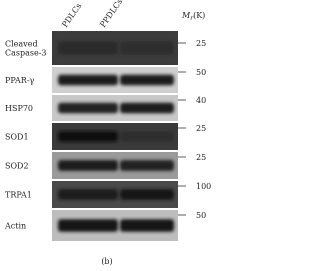  I want to click on row-label-line: PPAR-γ, so click(20, 80).